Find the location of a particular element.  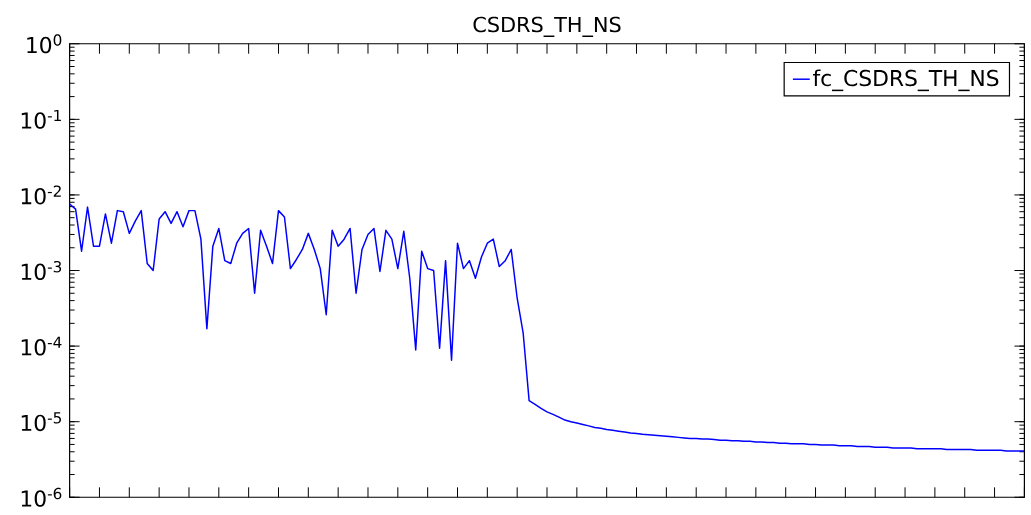

y-tick-label: 10$^{-1}$ is located at coordinates (41, 119).